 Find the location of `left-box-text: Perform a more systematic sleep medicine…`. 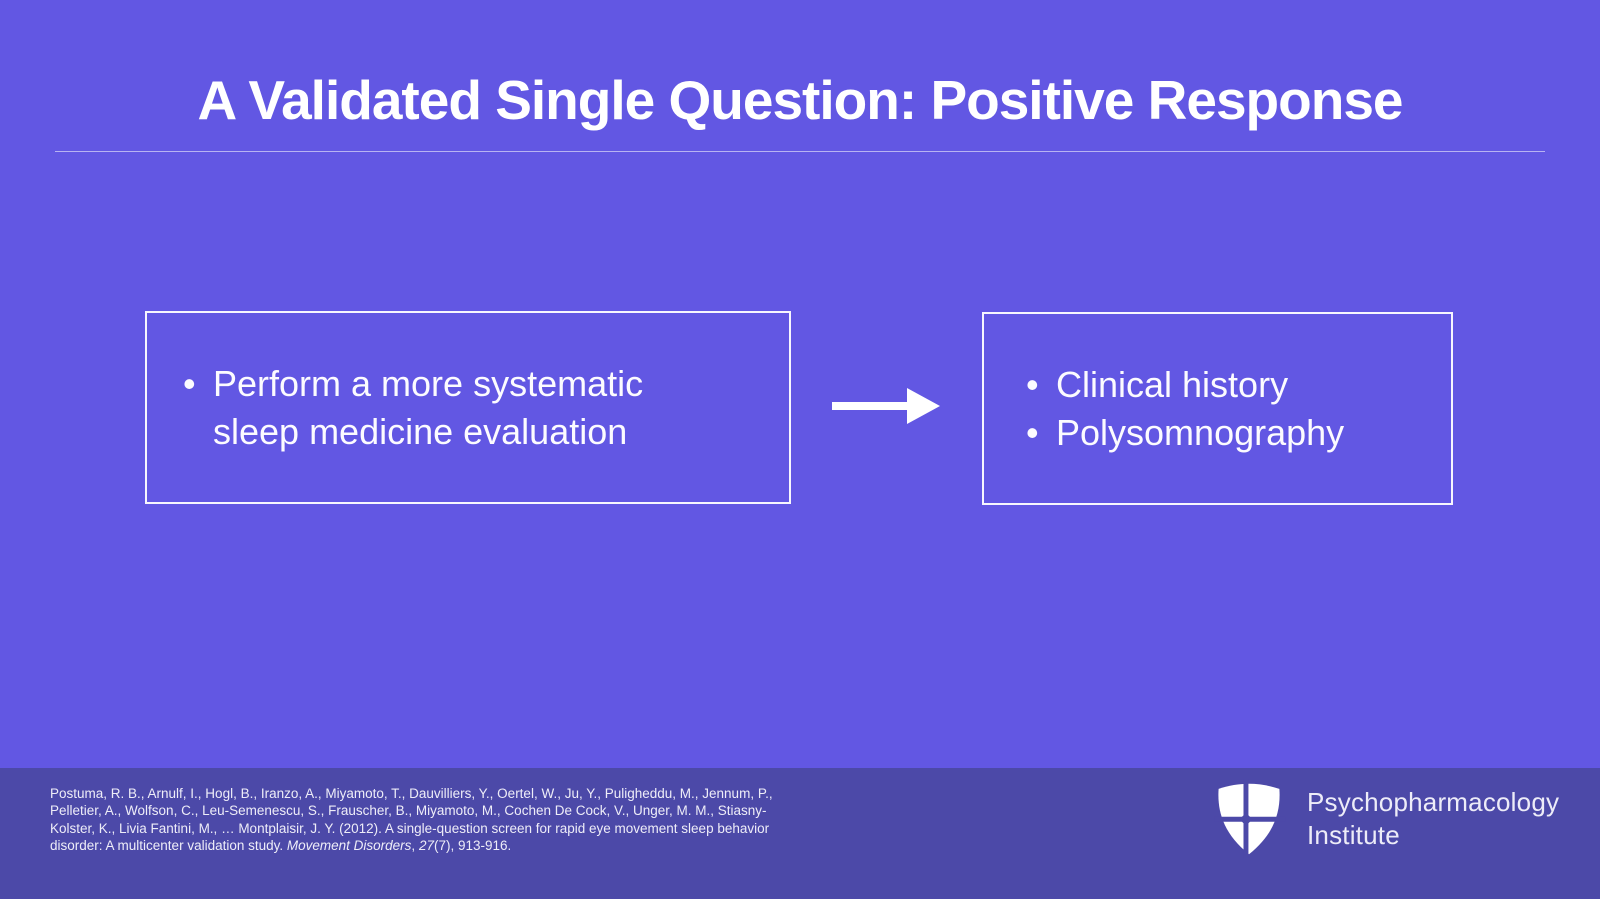

left-box-text: Perform a more systematic sleep medicine… is located at coordinates (428, 407).